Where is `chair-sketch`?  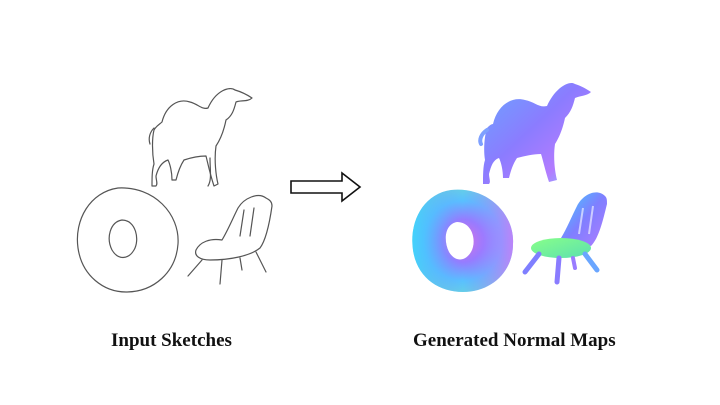 chair-sketch is located at coordinates (230, 240).